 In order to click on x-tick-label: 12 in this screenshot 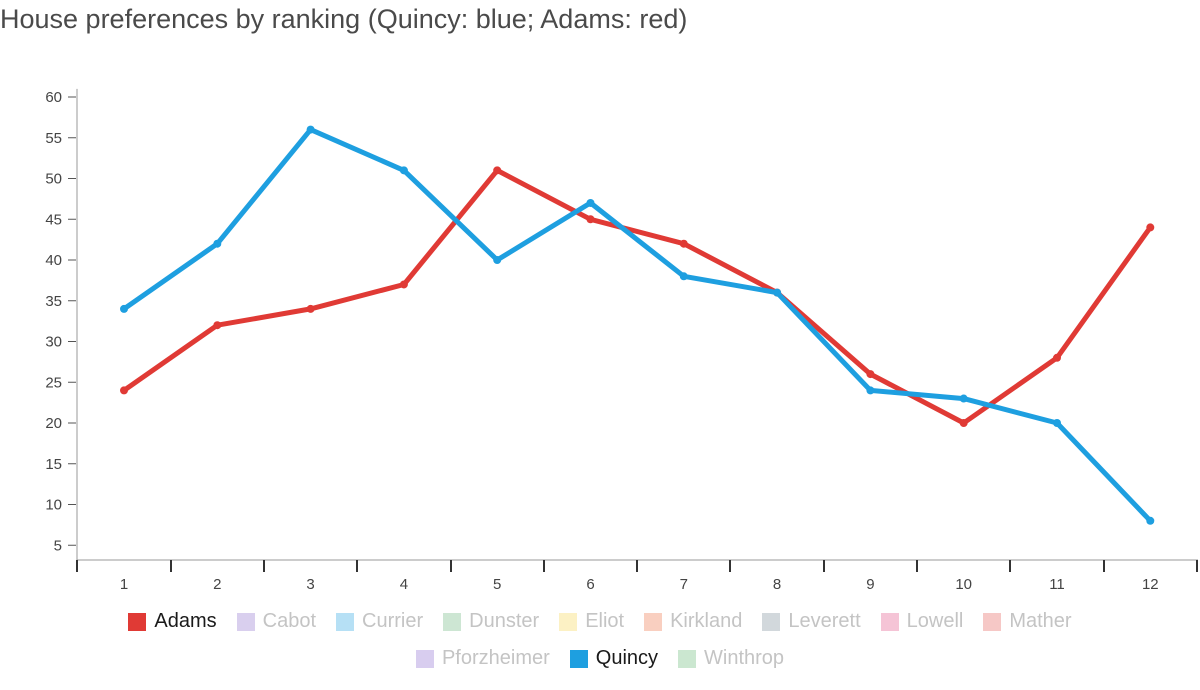, I will do `click(1150, 584)`.